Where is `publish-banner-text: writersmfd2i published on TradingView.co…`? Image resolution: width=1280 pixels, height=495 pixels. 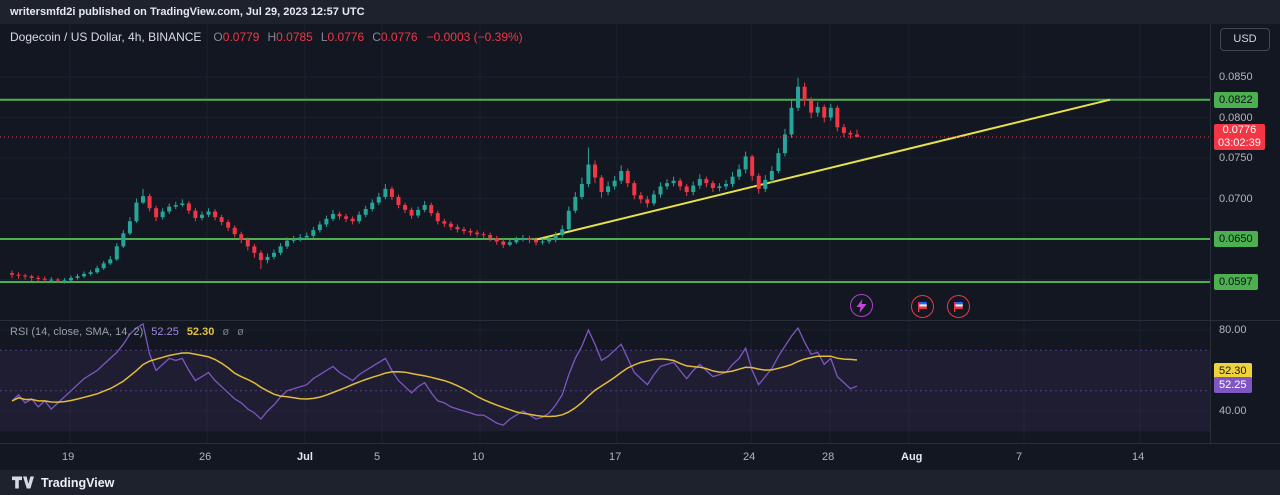
publish-banner-text: writersmfd2i published on TradingView.co… is located at coordinates (187, 12).